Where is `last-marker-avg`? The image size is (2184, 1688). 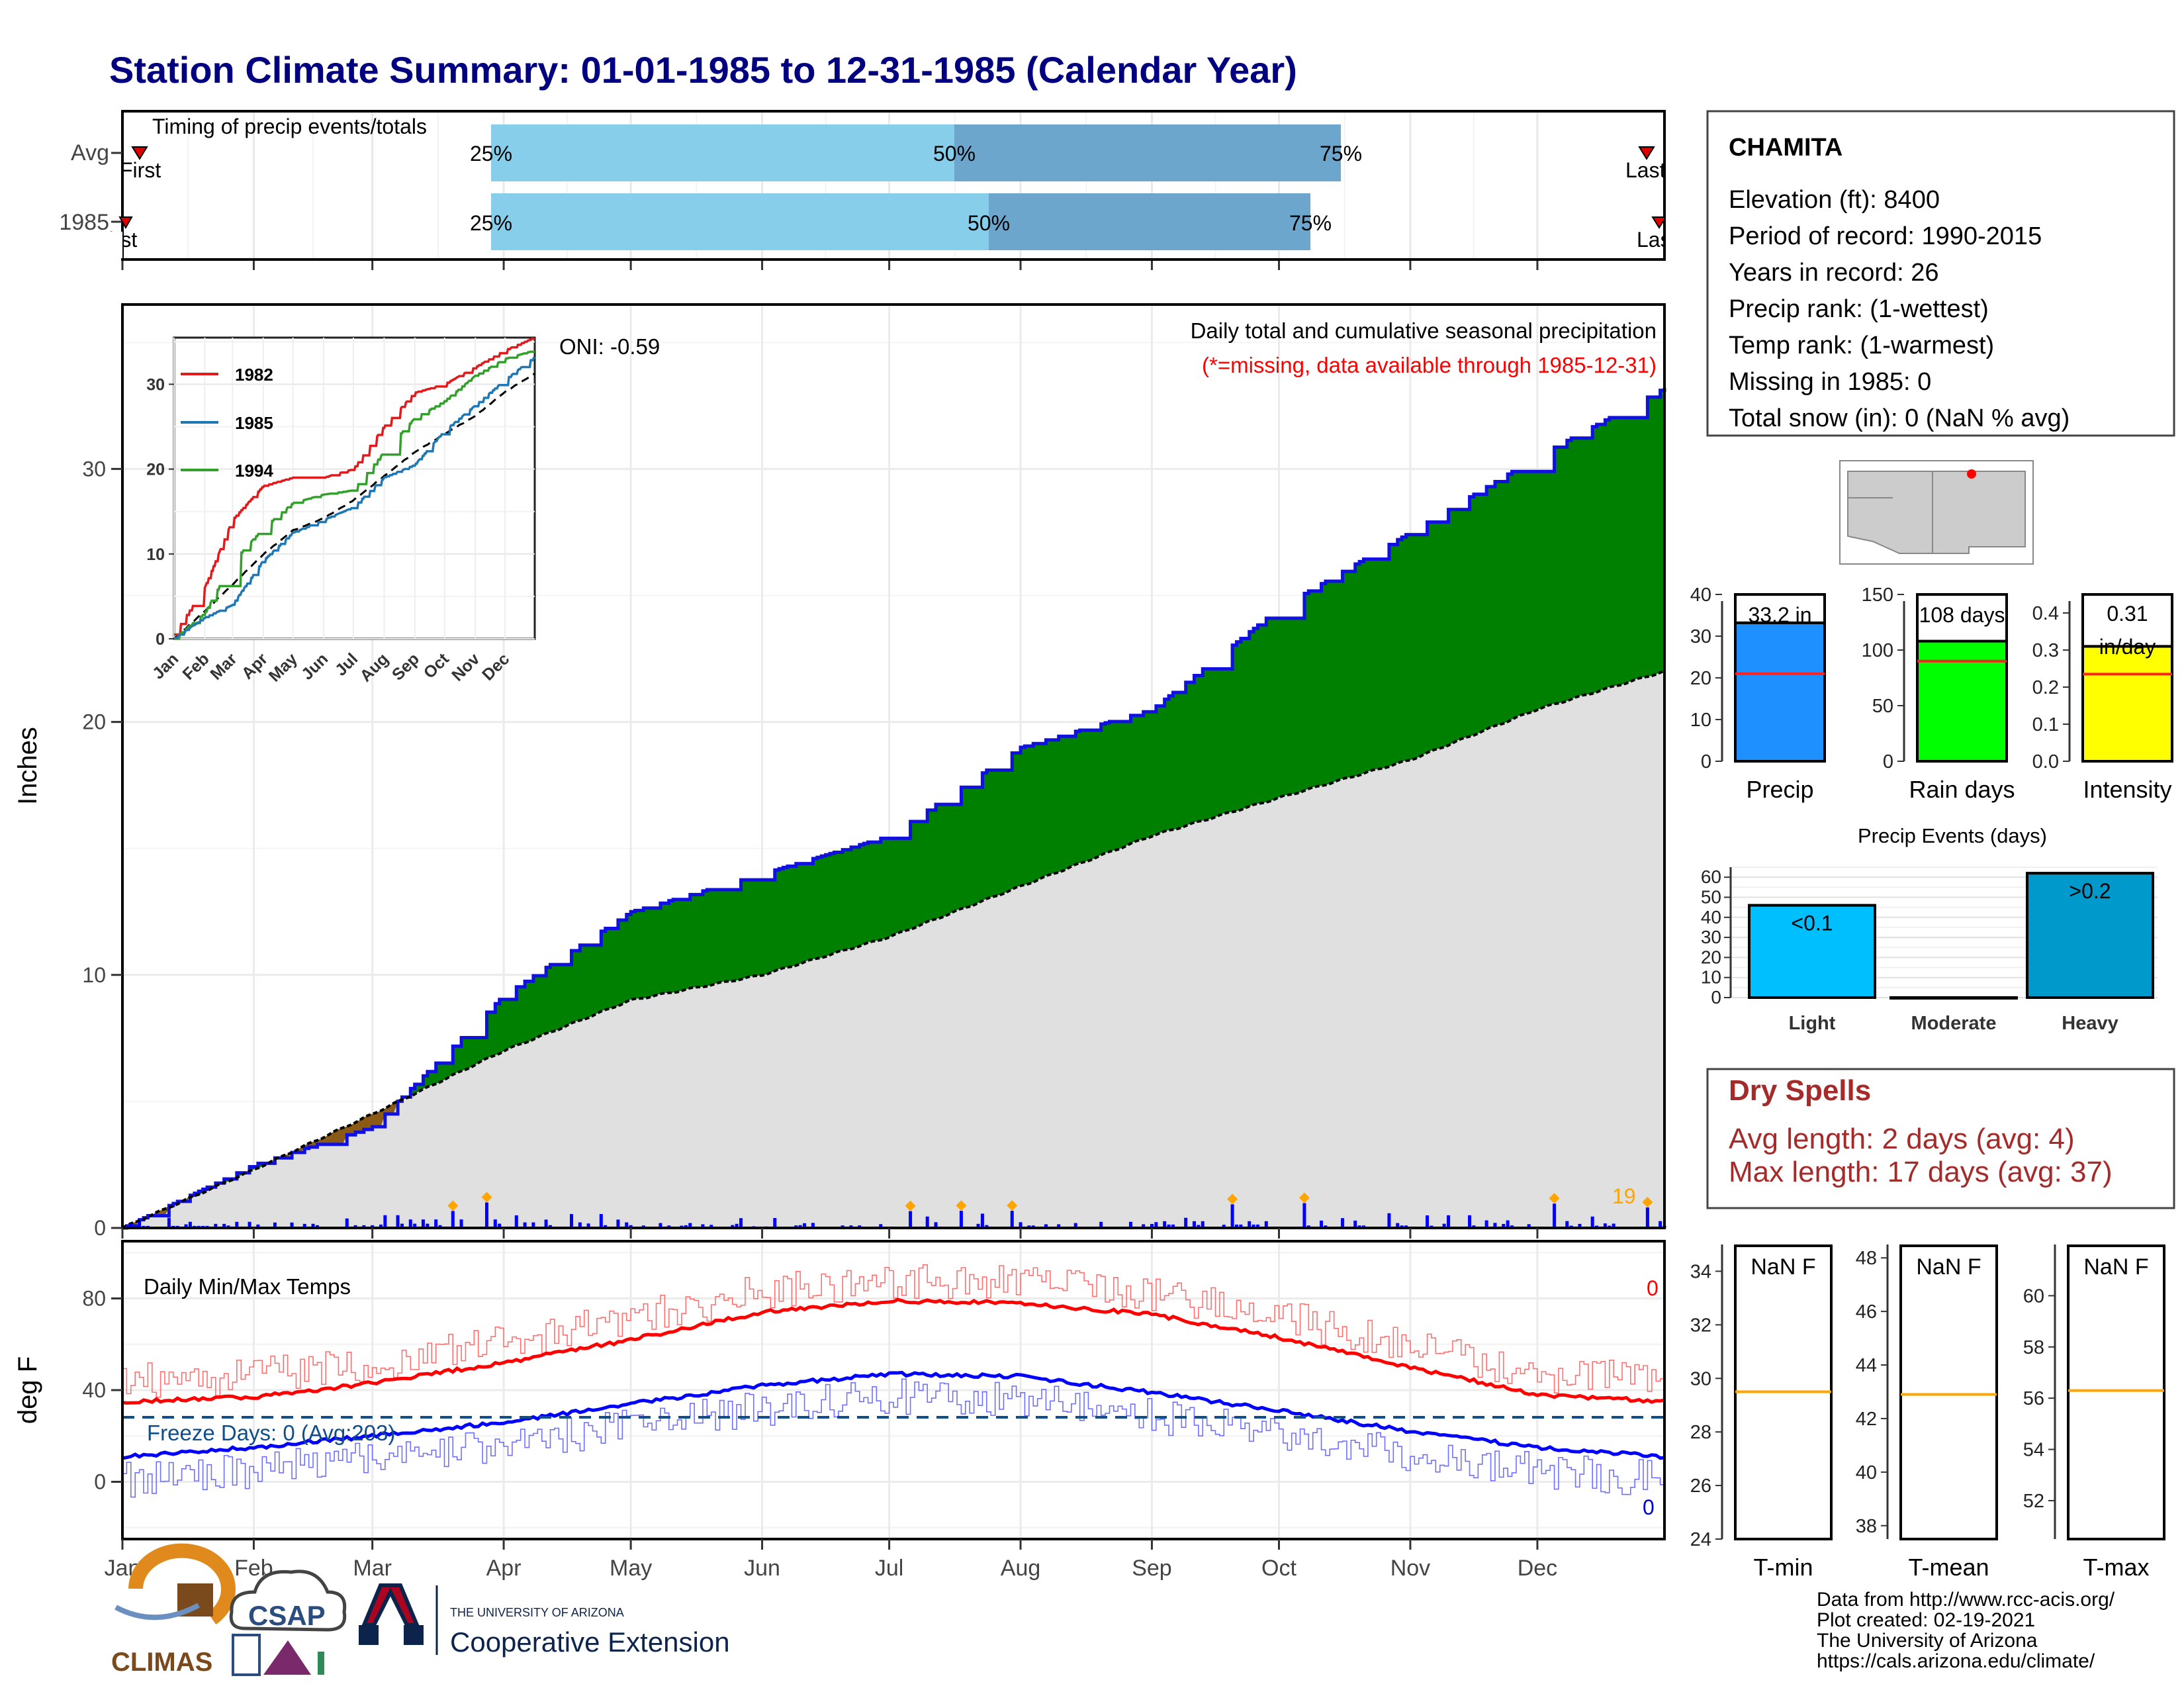
last-marker-avg is located at coordinates (1646, 153).